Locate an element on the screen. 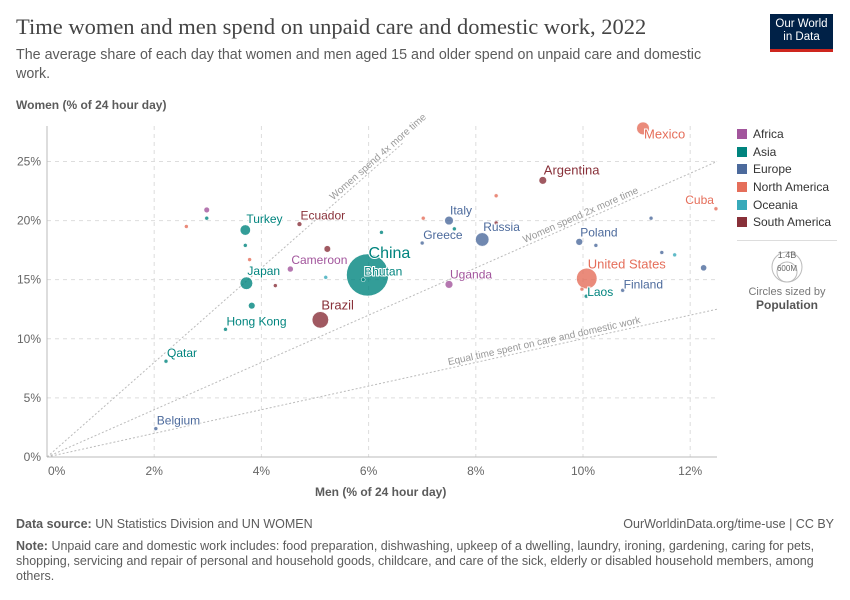  data-label: Uganda is located at coordinates (471, 275).